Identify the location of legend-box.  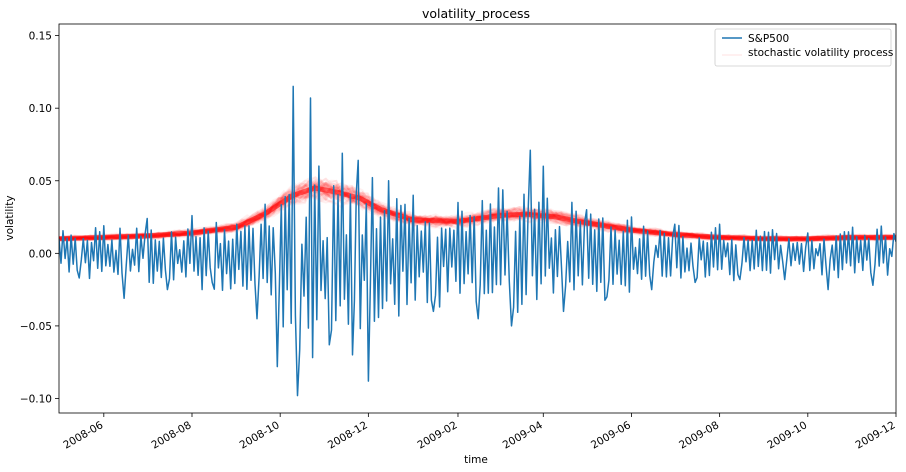
(803, 47).